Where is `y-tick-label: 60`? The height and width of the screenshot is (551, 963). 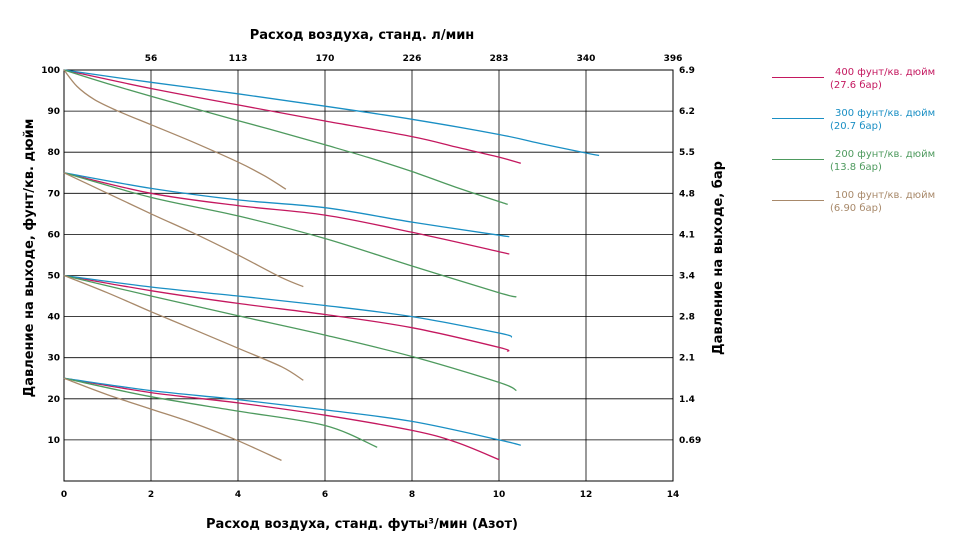 y-tick-label: 60 is located at coordinates (53, 235).